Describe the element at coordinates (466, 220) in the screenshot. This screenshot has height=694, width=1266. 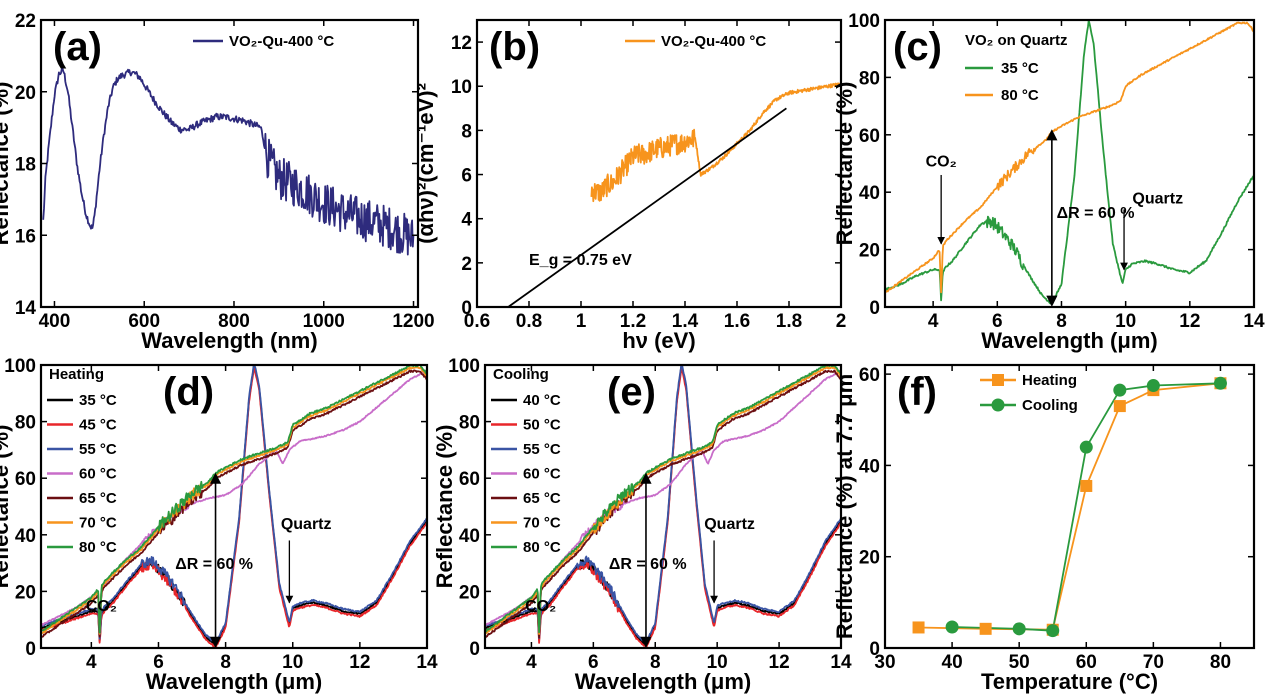
I see `y-tick-label: 4` at that location.